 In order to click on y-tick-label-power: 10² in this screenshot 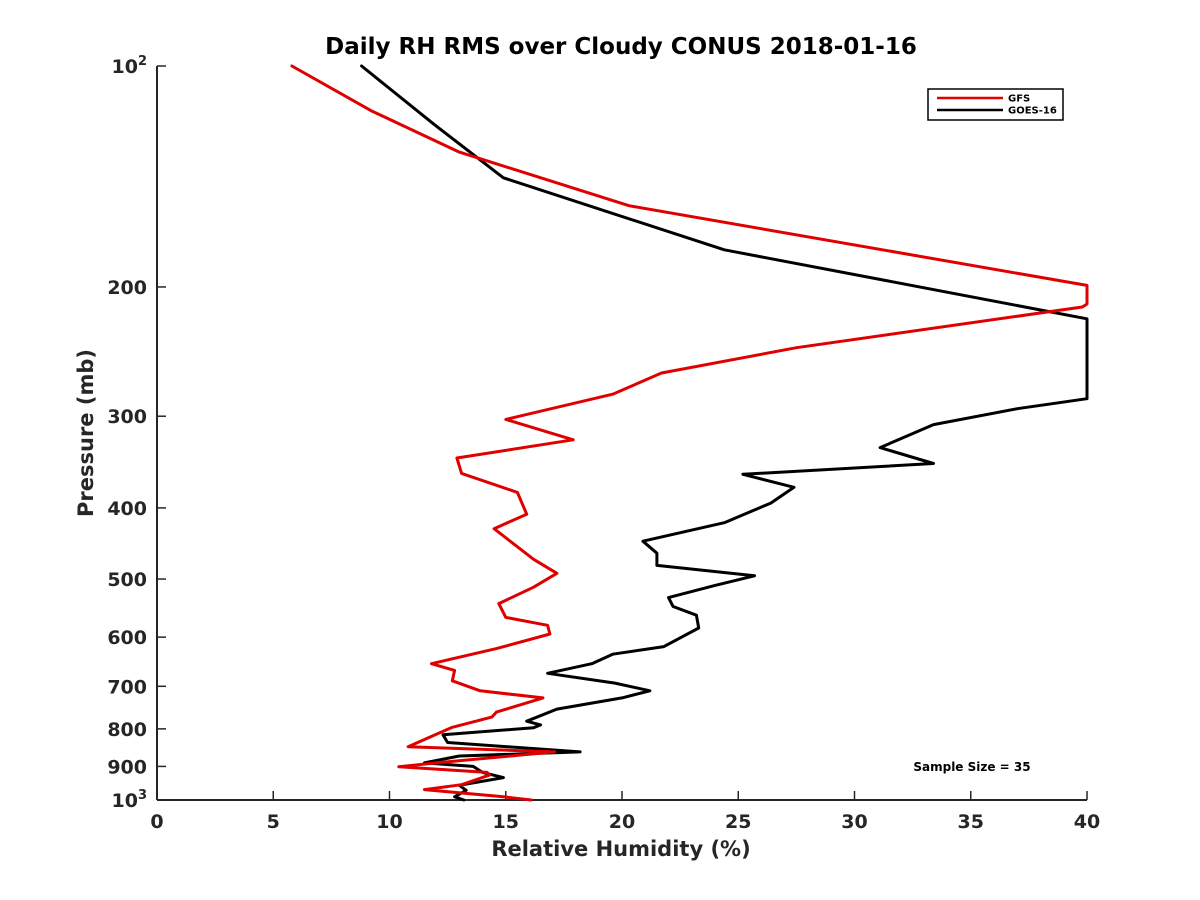, I will do `click(130, 66)`.